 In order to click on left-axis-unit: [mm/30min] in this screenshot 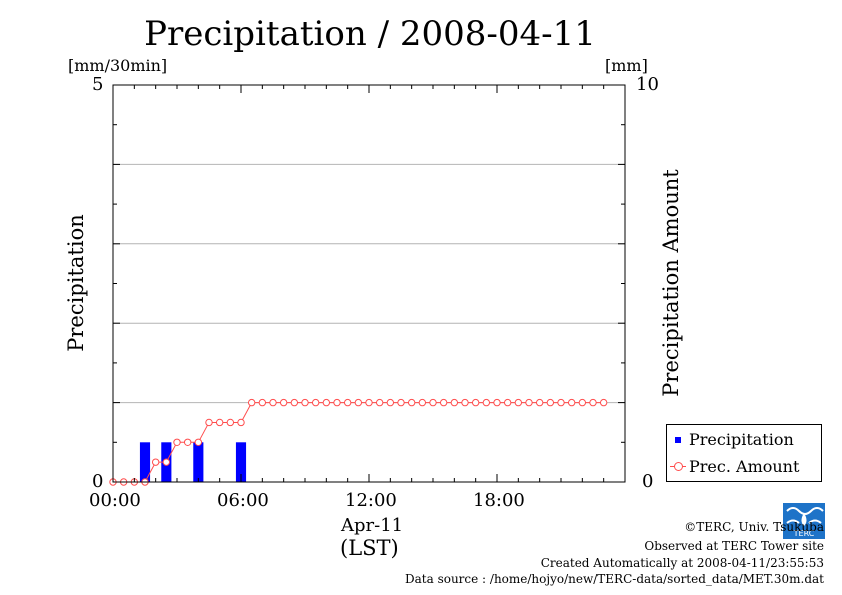, I will do `click(118, 65)`.